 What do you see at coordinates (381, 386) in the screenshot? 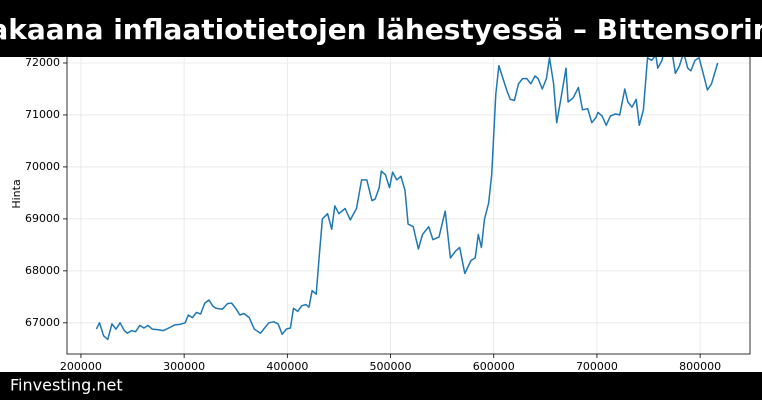
I see `footer-banner` at bounding box center [381, 386].